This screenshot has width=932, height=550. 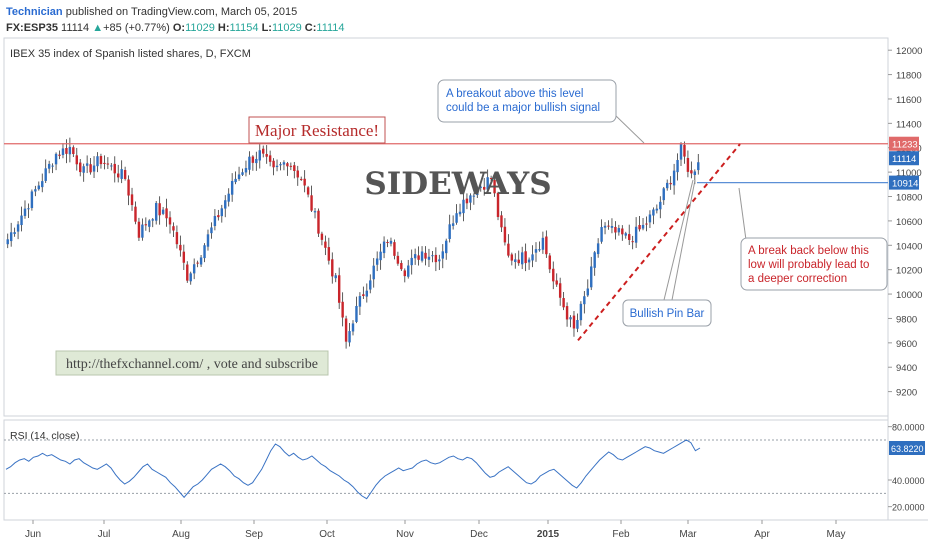 What do you see at coordinates (814, 264) in the screenshot?
I see `breakdown-callout` at bounding box center [814, 264].